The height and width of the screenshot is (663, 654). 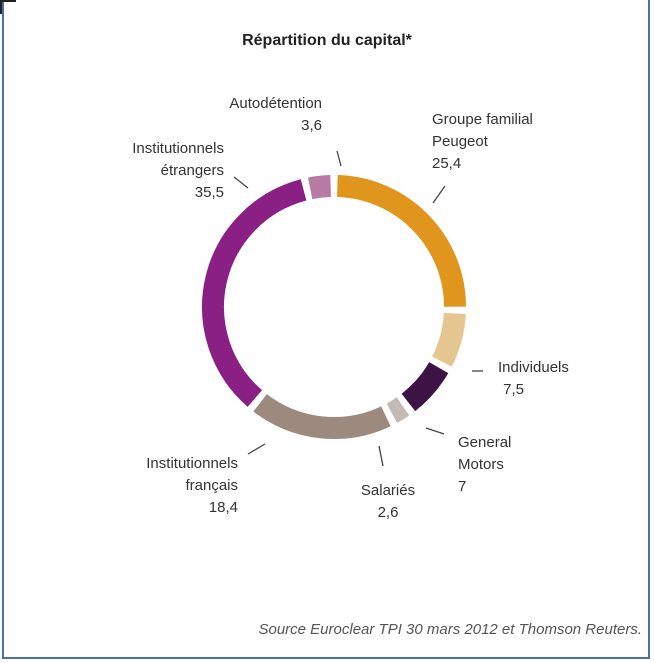 What do you see at coordinates (178, 148) in the screenshot?
I see `slice-label-6: Institutionnels` at bounding box center [178, 148].